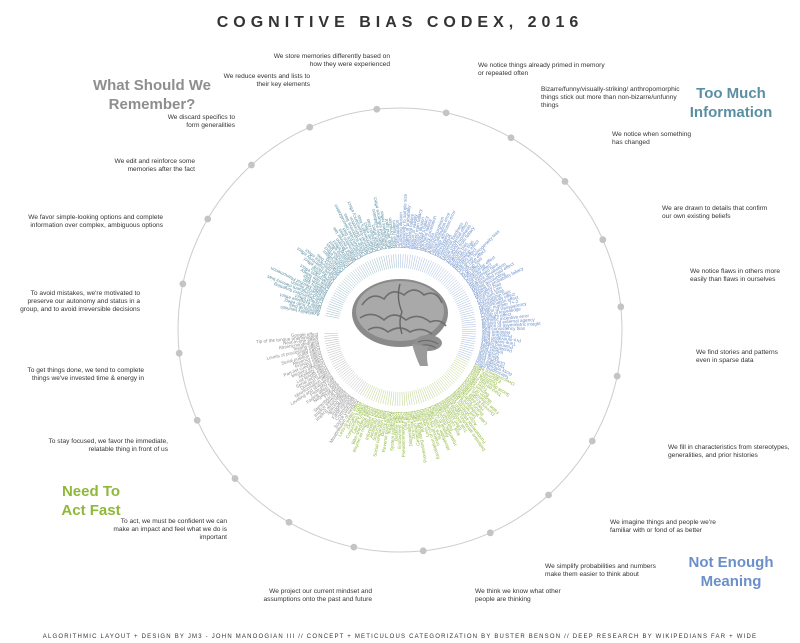  I want to click on bias-label: Planning fallacy, so click(496, 345).